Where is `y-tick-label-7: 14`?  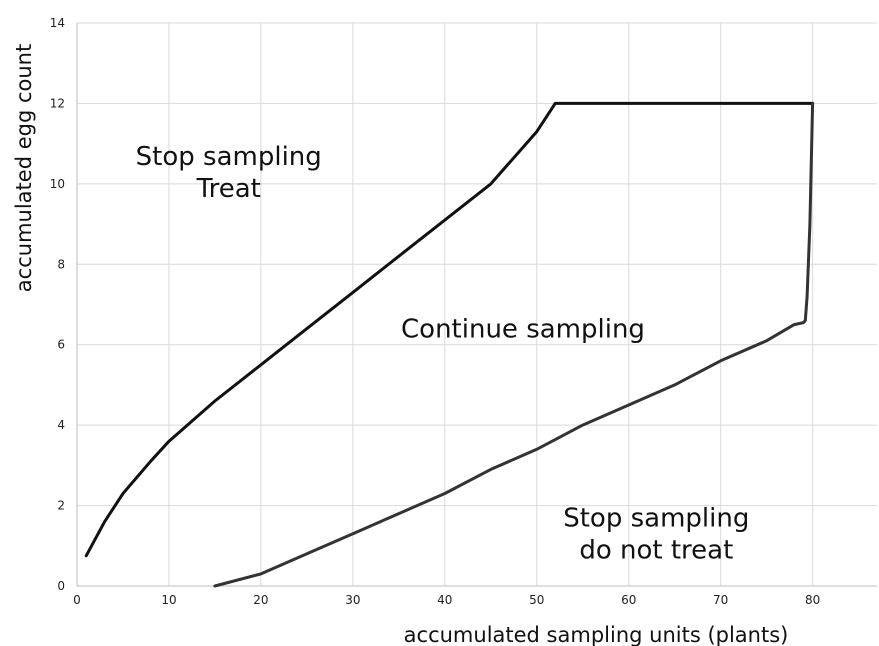 y-tick-label-7: 14 is located at coordinates (57, 23).